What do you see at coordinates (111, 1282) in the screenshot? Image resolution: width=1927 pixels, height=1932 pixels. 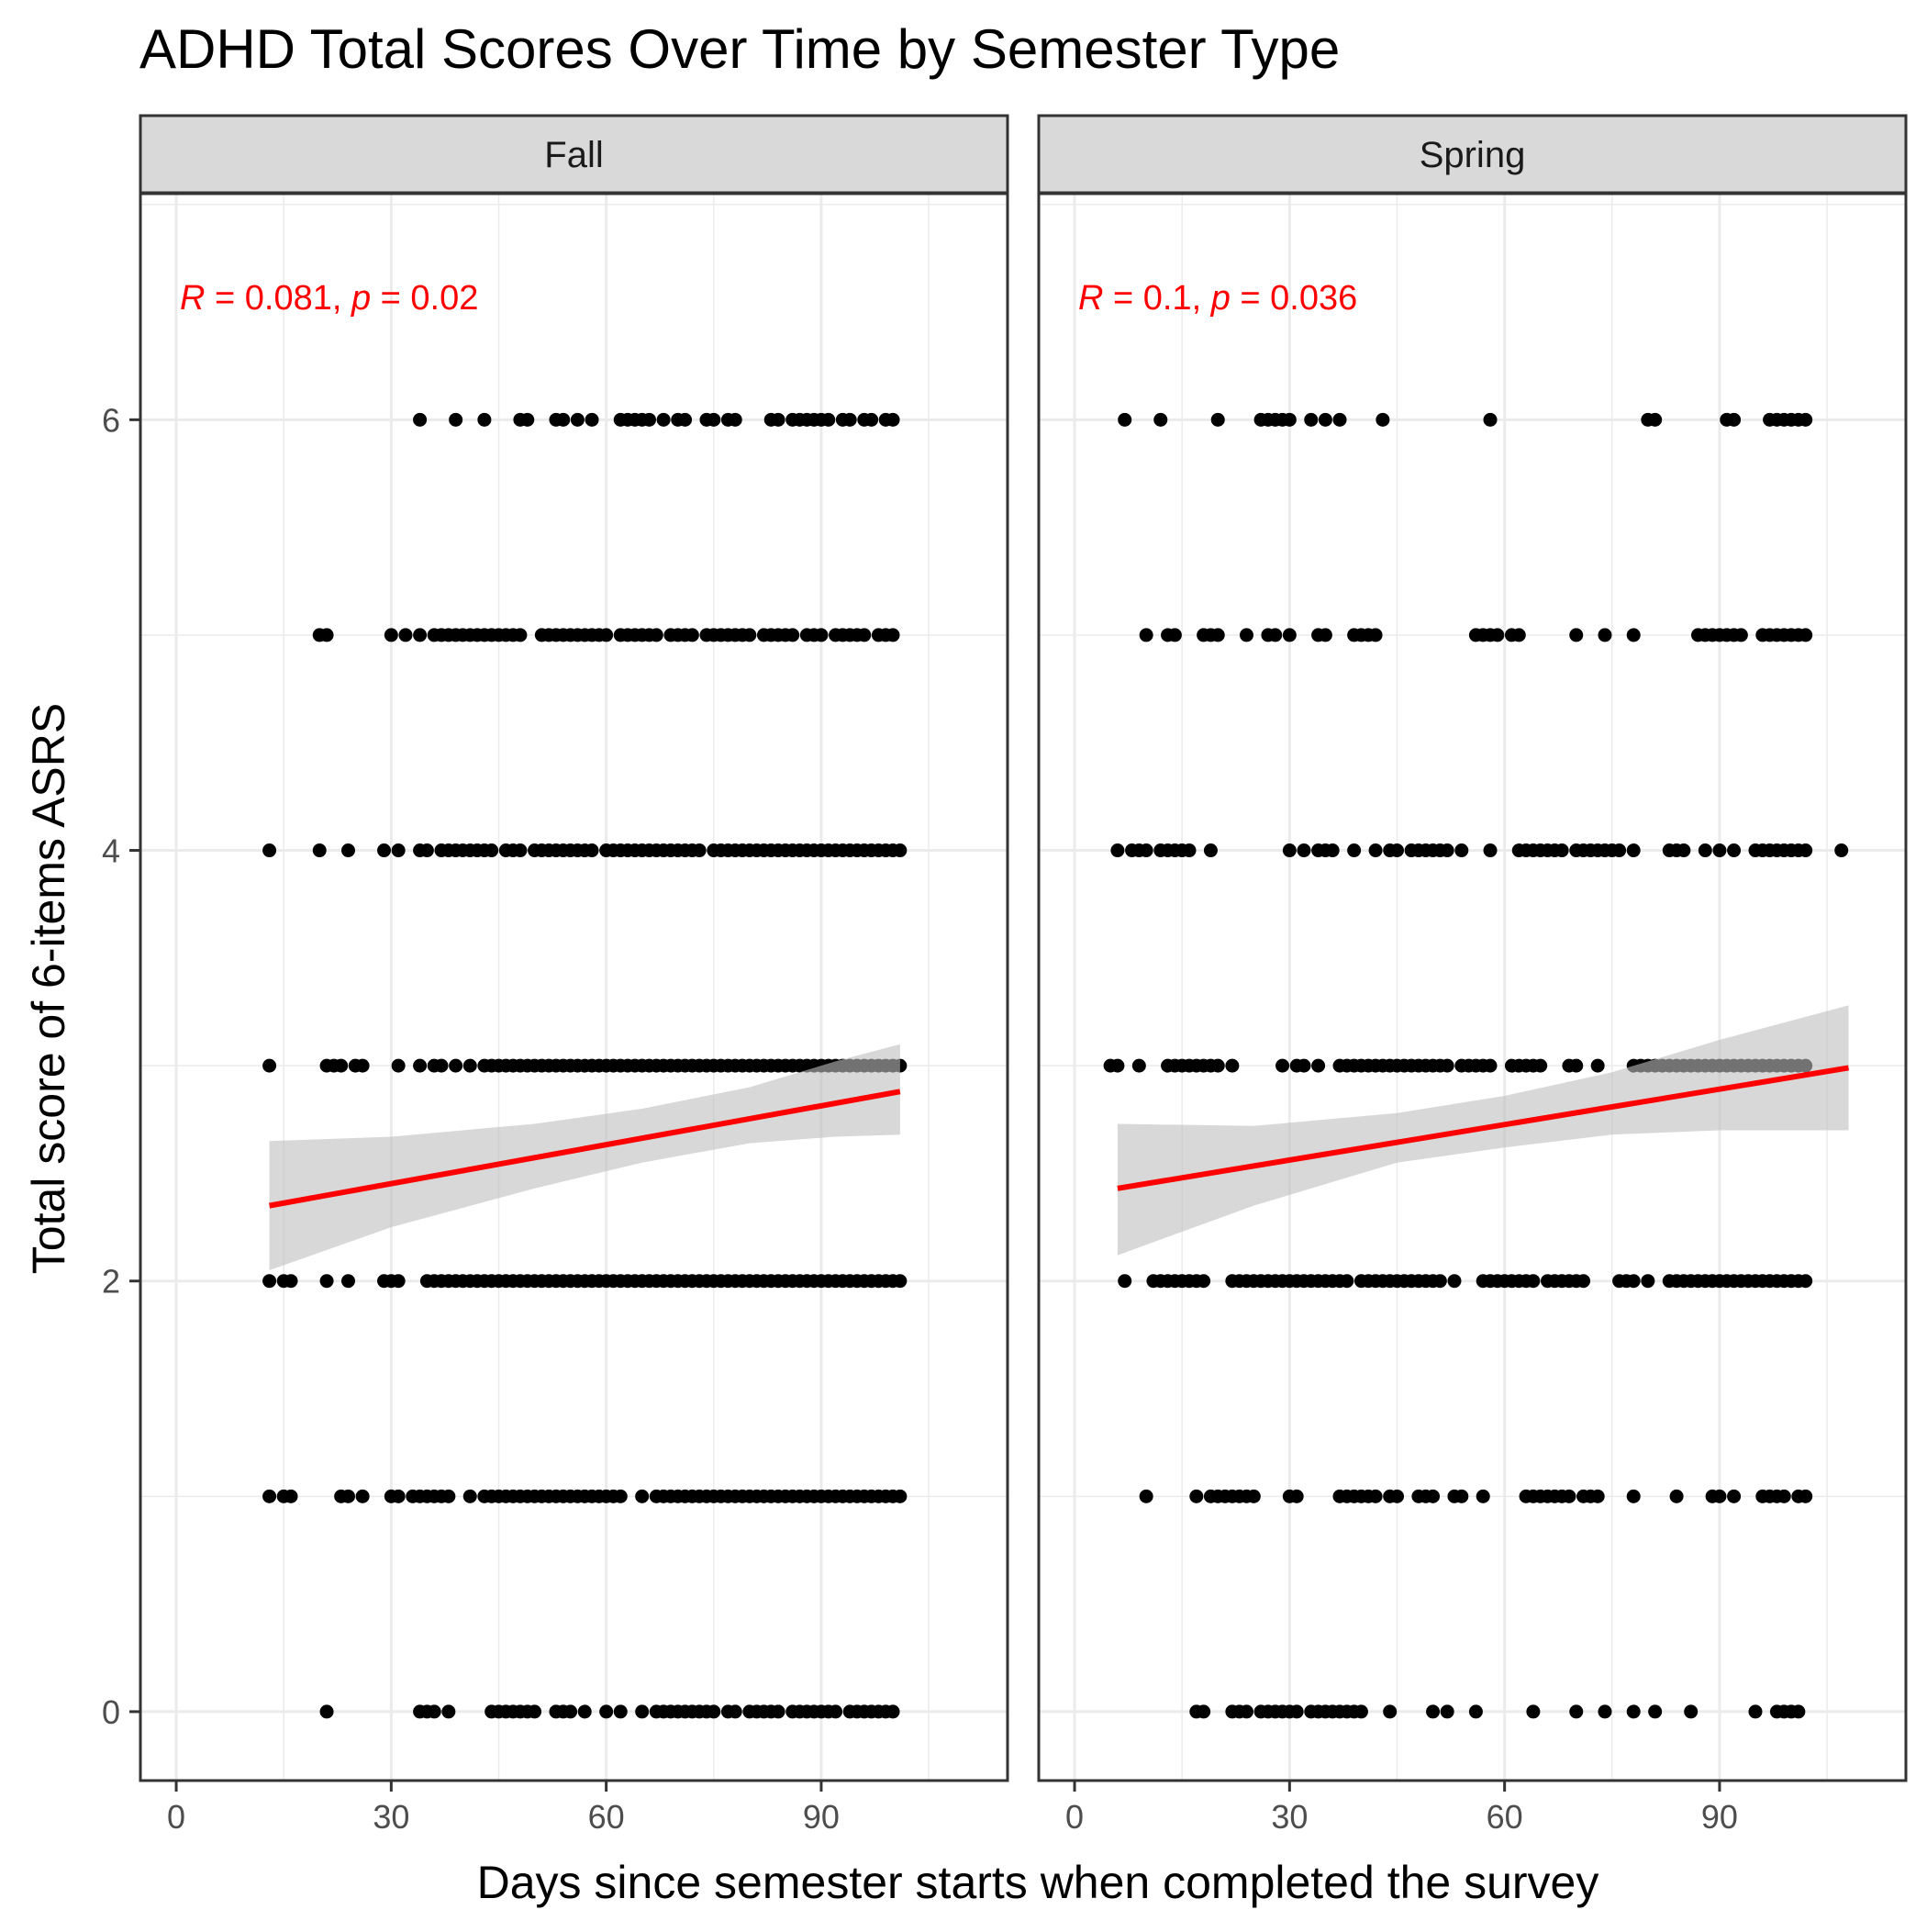 I see `y-tick-label: 2` at bounding box center [111, 1282].